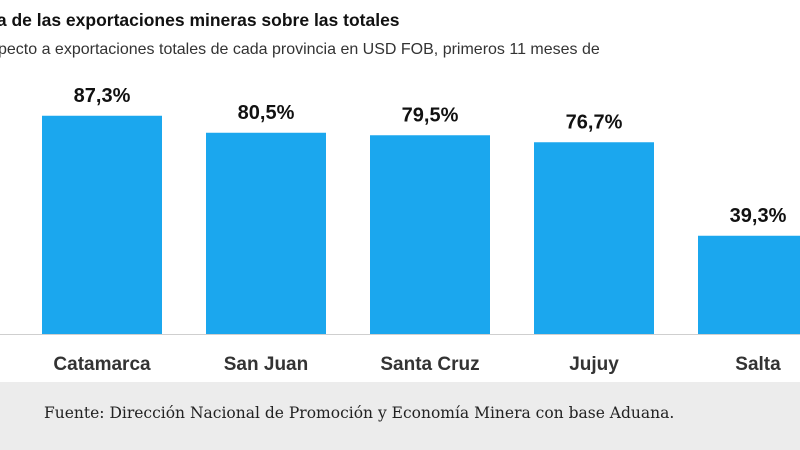 The height and width of the screenshot is (450, 800). I want to click on bar-catamarca, so click(102, 224).